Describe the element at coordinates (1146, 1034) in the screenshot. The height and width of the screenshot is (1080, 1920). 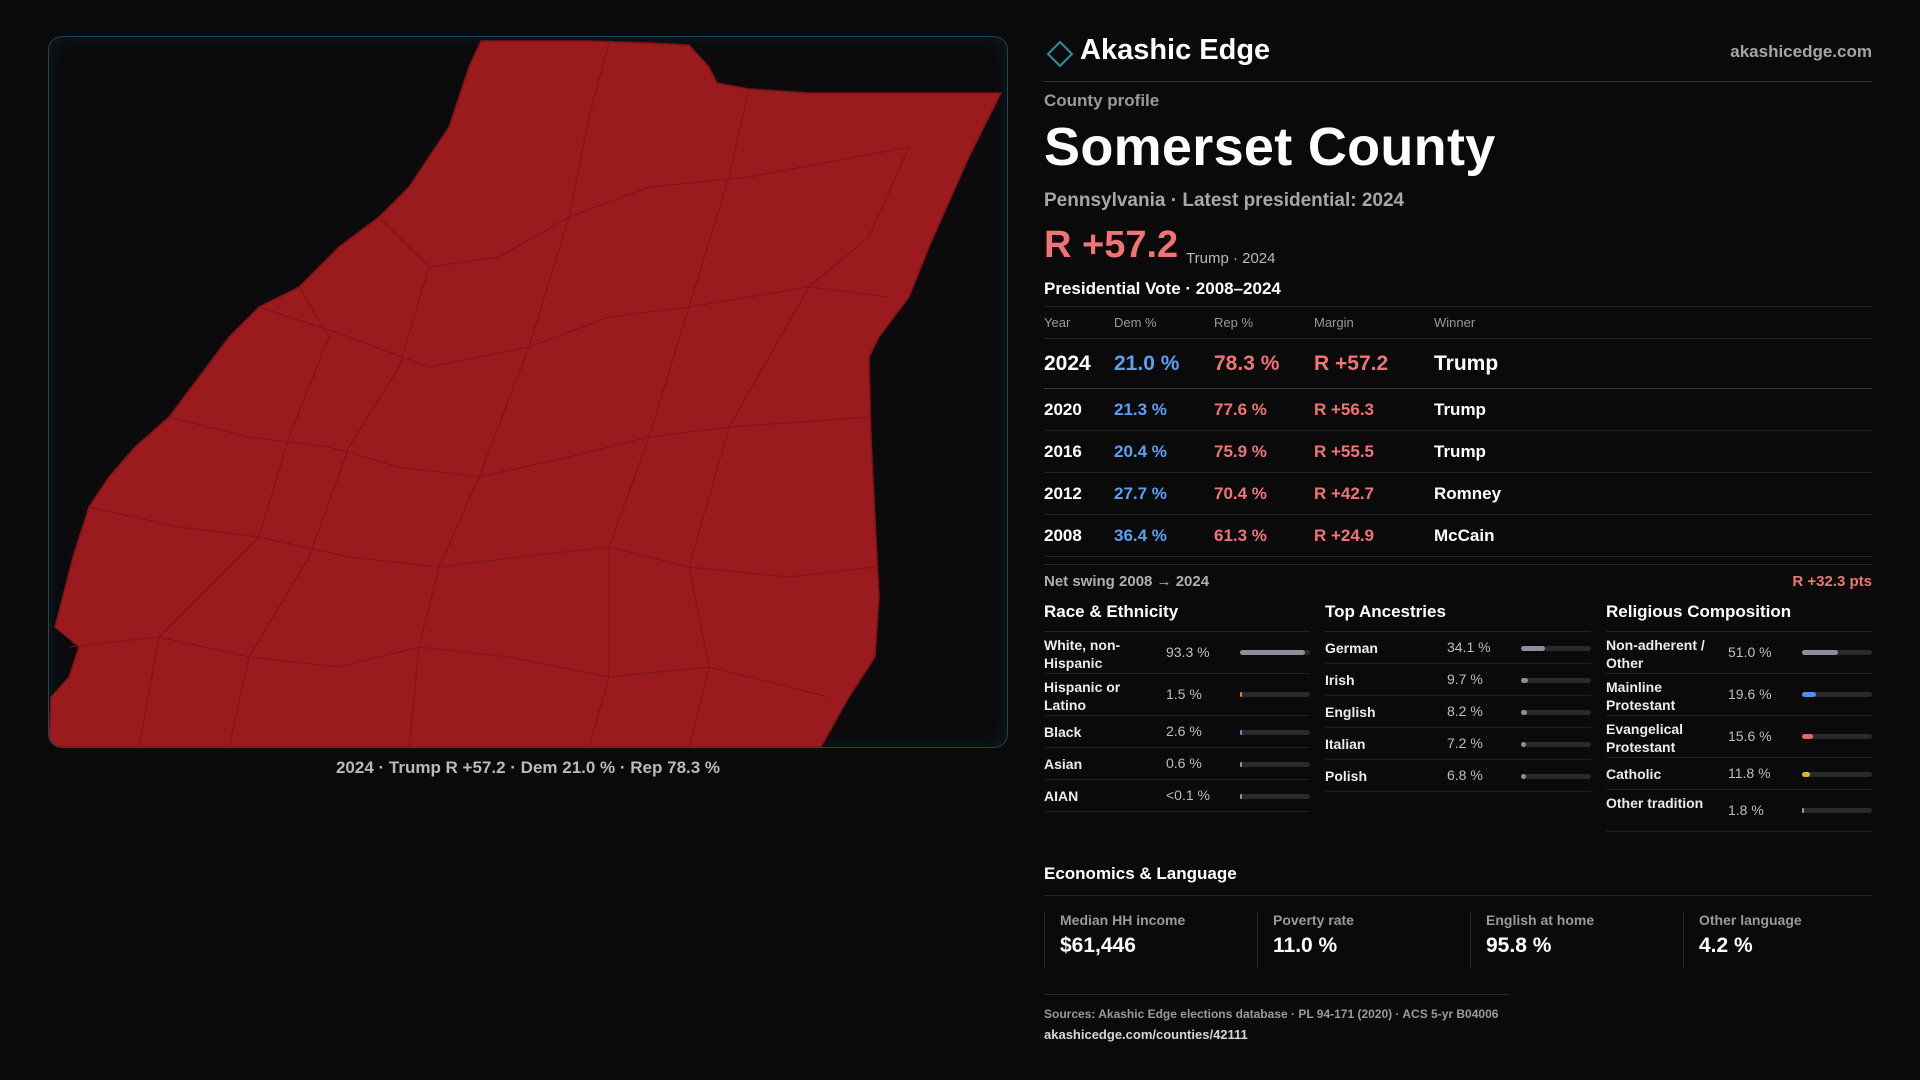
I see `county-permalink: akashicedge.com/counties/42111` at that location.